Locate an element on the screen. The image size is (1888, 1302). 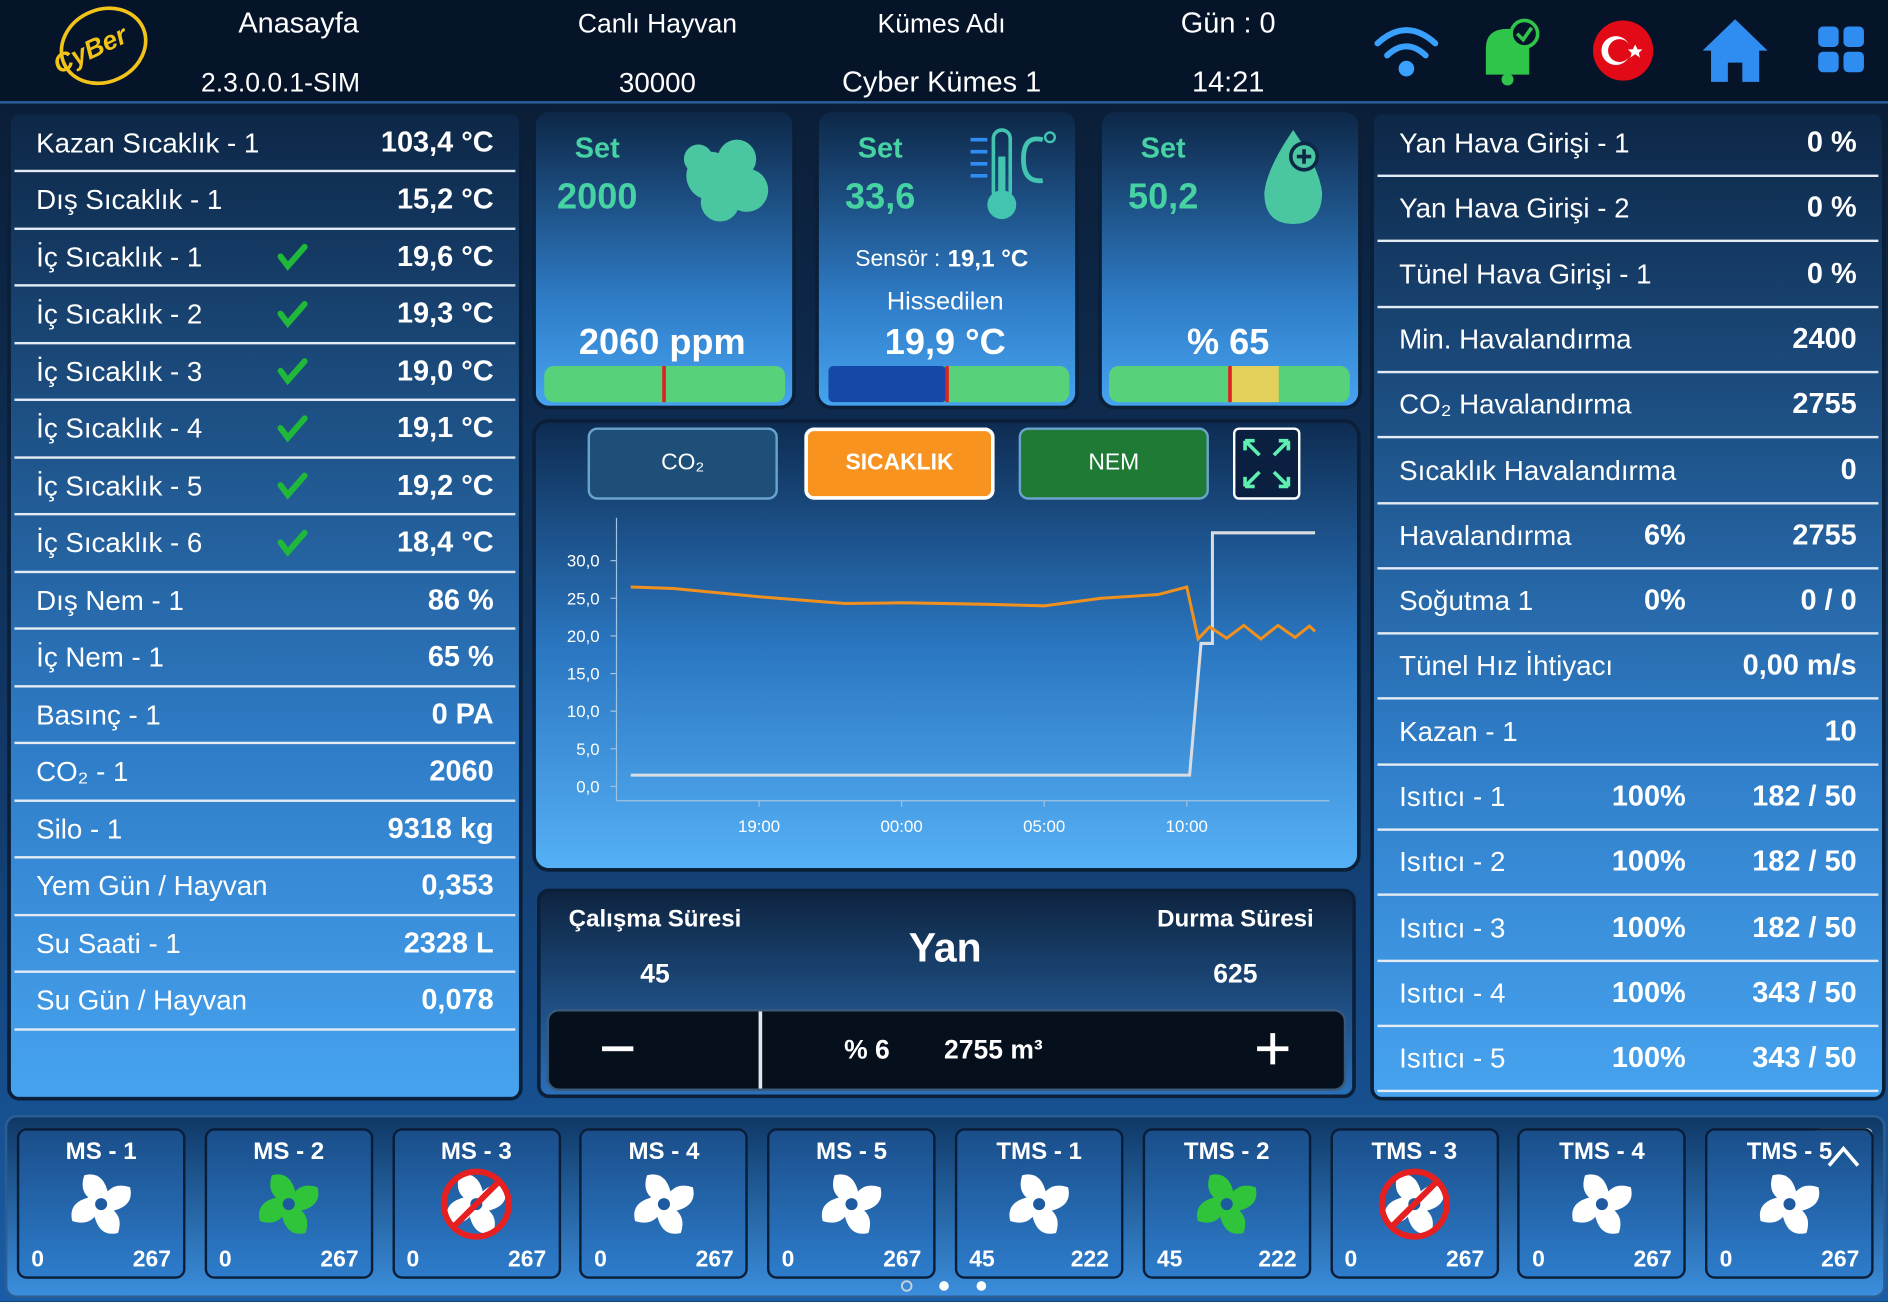
chart-tab: NEM is located at coordinates (1113, 463).